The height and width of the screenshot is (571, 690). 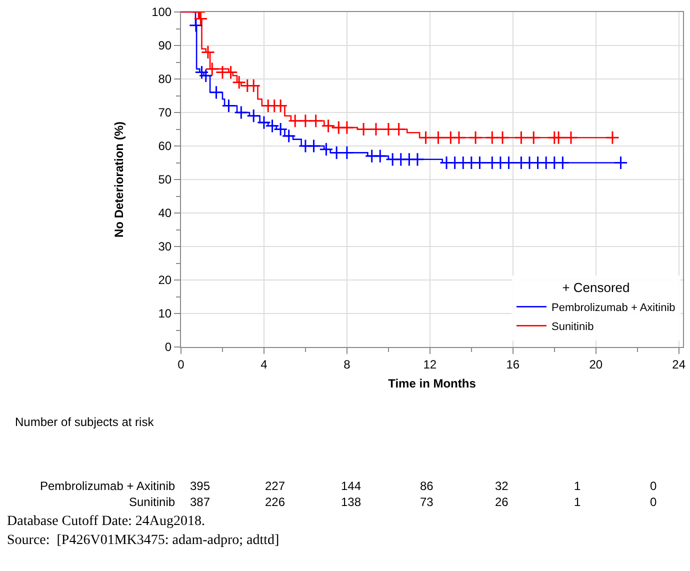 I want to click on text: 226, so click(x=275, y=502).